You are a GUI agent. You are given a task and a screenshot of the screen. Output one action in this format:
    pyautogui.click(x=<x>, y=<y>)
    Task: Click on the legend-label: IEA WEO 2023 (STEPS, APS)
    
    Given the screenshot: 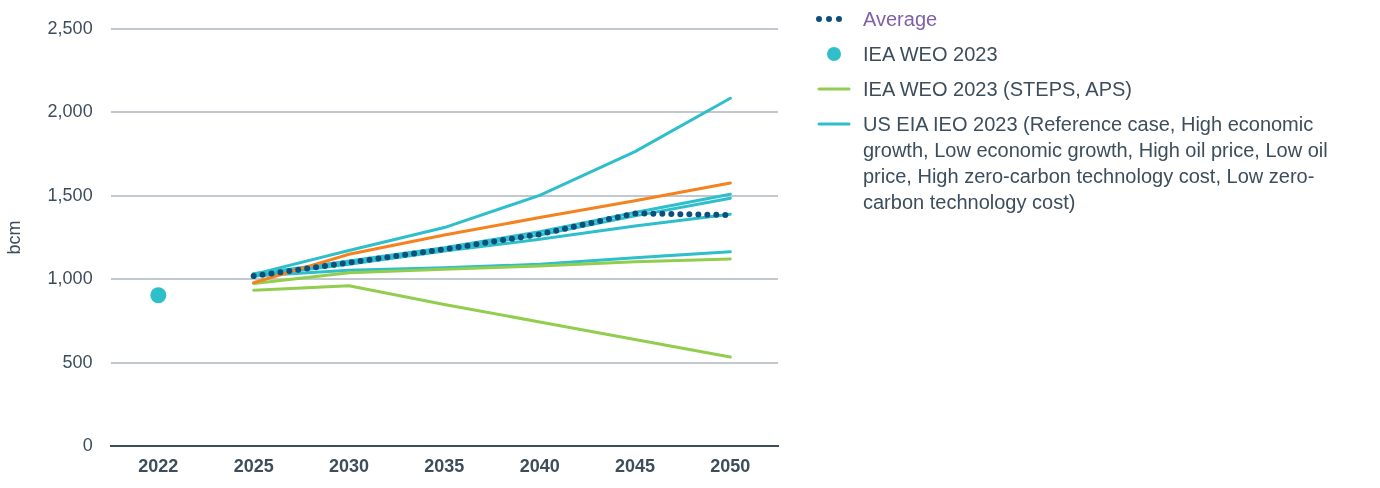 What is the action you would take?
    pyautogui.click(x=997, y=89)
    